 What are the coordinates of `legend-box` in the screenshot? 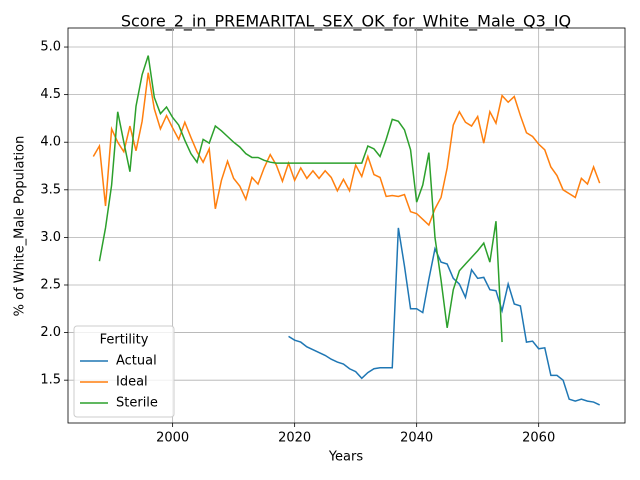 It's located at (124, 371).